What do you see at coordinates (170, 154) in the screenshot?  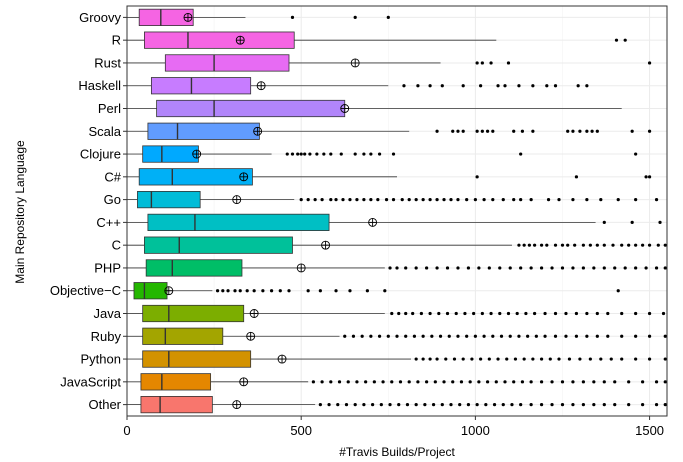 I see `box-iqr` at bounding box center [170, 154].